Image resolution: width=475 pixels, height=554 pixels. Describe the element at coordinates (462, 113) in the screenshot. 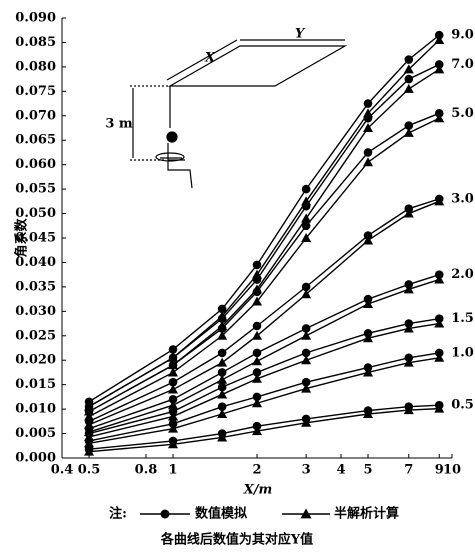

I see `curve-label: 5.0` at that location.